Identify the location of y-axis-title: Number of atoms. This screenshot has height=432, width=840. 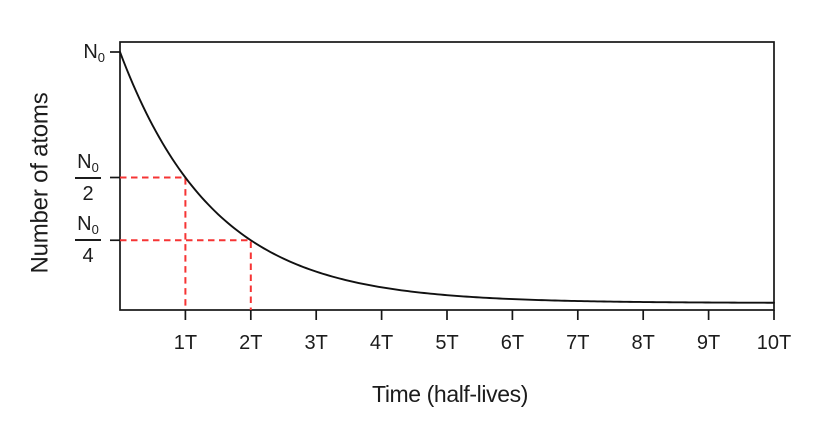
(40, 183).